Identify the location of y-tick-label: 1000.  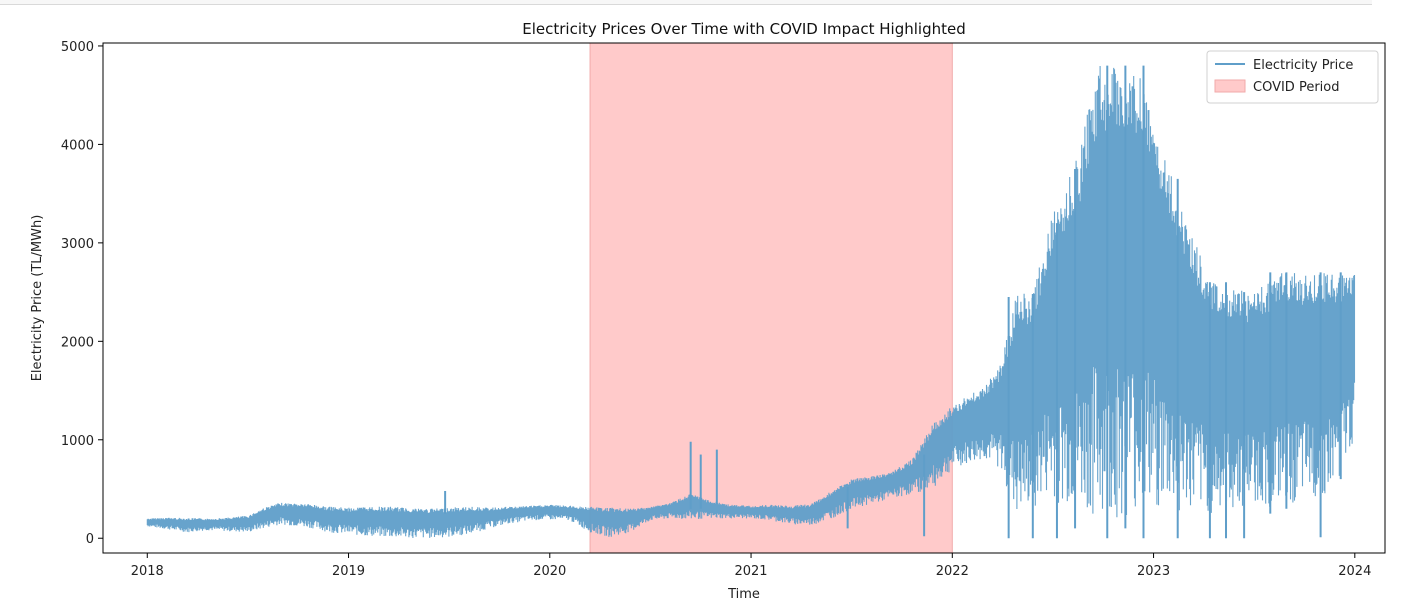
(77, 441).